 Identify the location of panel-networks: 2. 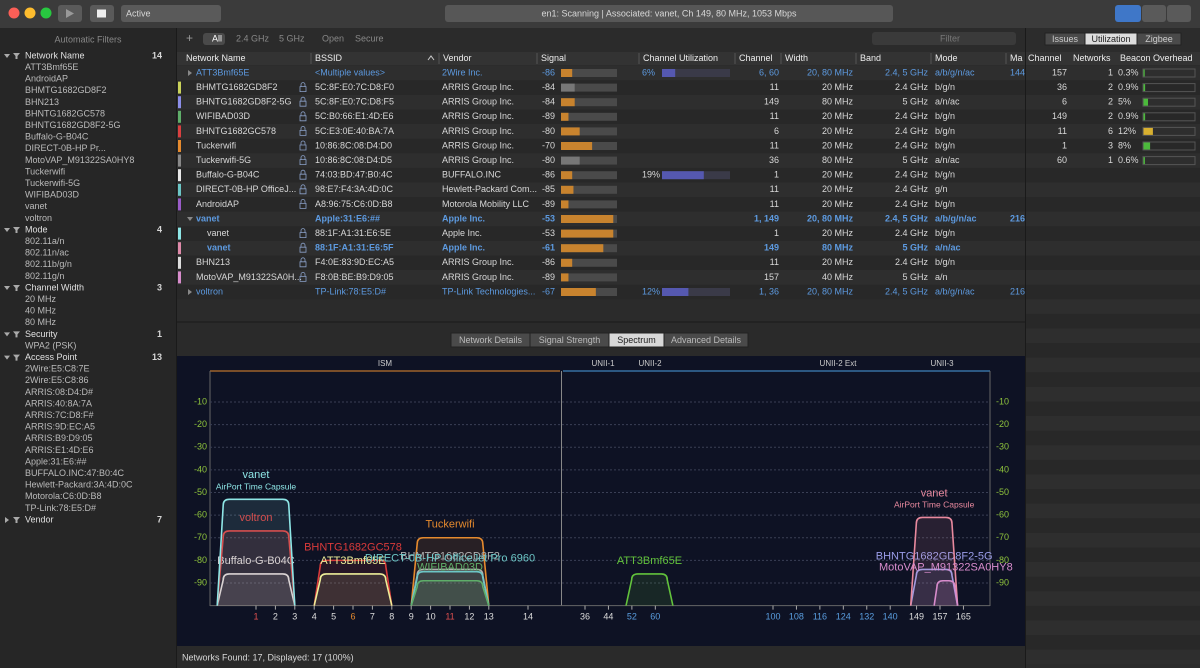
(1110, 116).